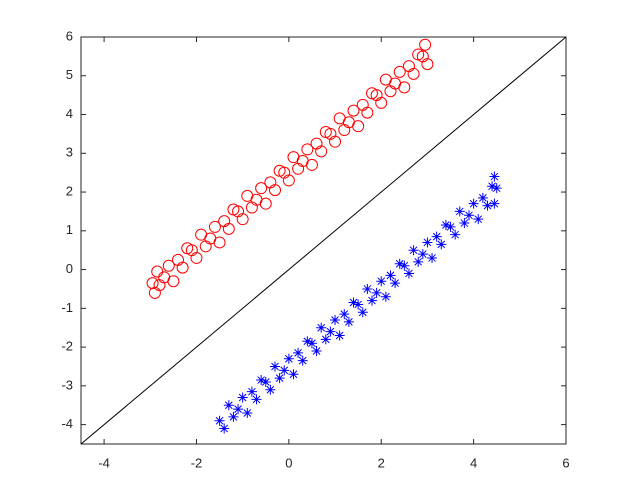  Describe the element at coordinates (69, 152) in the screenshot. I see `y-tick-label: 3` at that location.